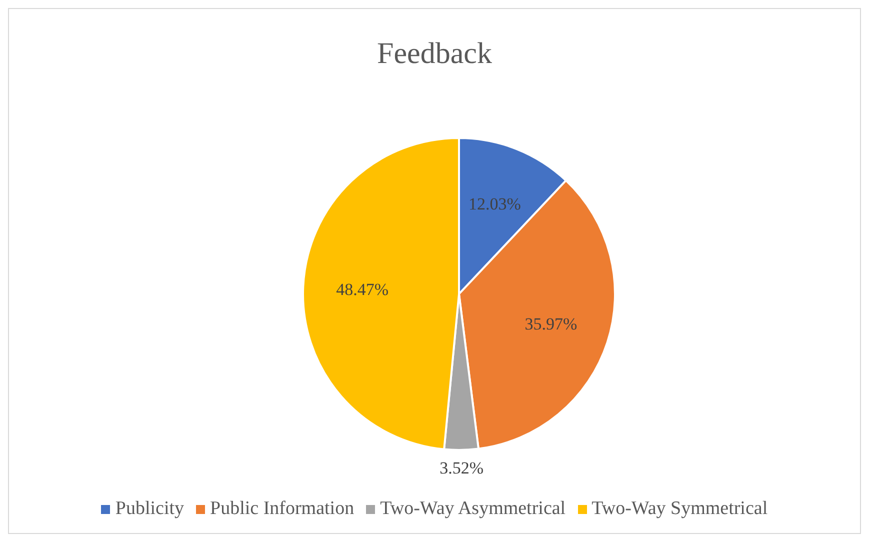 The image size is (869, 542). What do you see at coordinates (434, 54) in the screenshot?
I see `chart-title: Feedback` at bounding box center [434, 54].